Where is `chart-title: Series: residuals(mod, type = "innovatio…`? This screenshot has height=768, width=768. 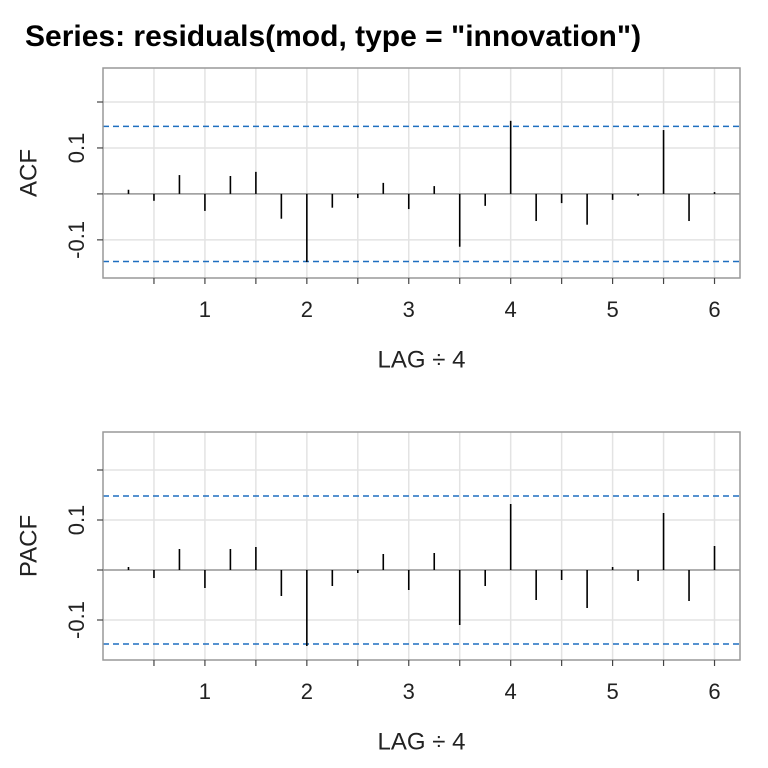
chart-title: Series: residuals(mod, type = "innovatio… is located at coordinates (333, 36).